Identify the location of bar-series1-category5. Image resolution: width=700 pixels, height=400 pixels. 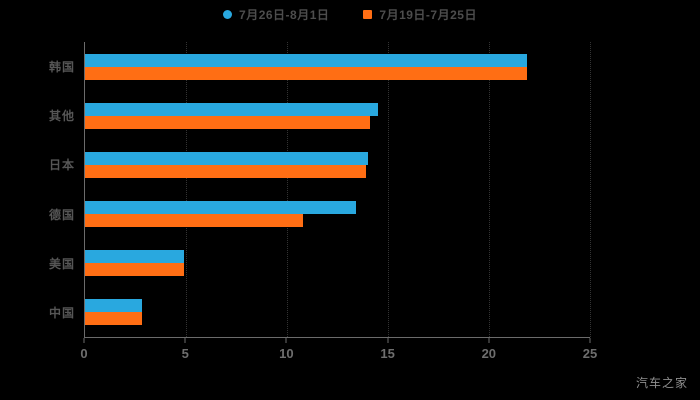
(134, 257).